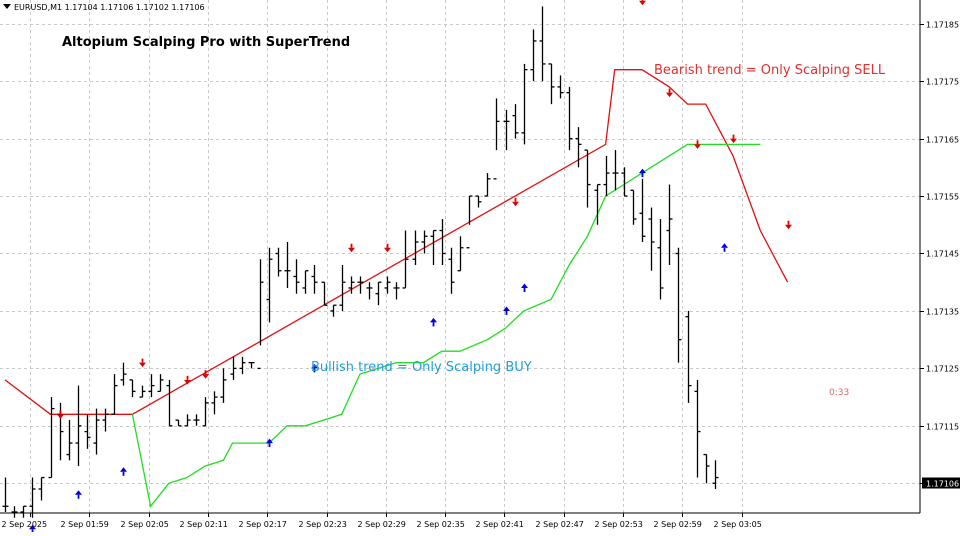 Image resolution: width=960 pixels, height=536 pixels. What do you see at coordinates (25, 524) in the screenshot?
I see `x-tick-label: 2 Sep 2025` at bounding box center [25, 524].